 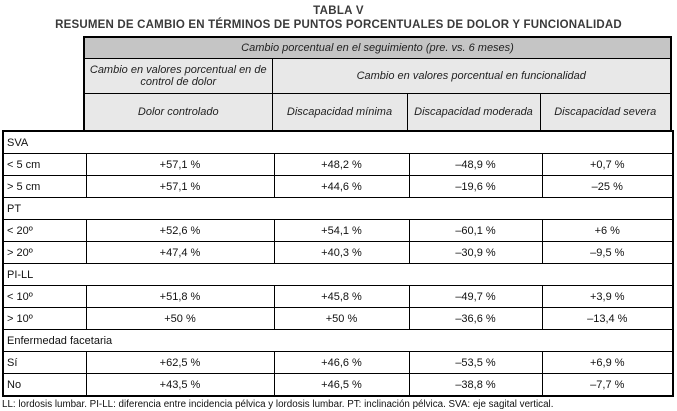 I want to click on table-row: Sí +62,5 % +46,6 % –53,5 % +6,9 %, so click(x=338, y=362).